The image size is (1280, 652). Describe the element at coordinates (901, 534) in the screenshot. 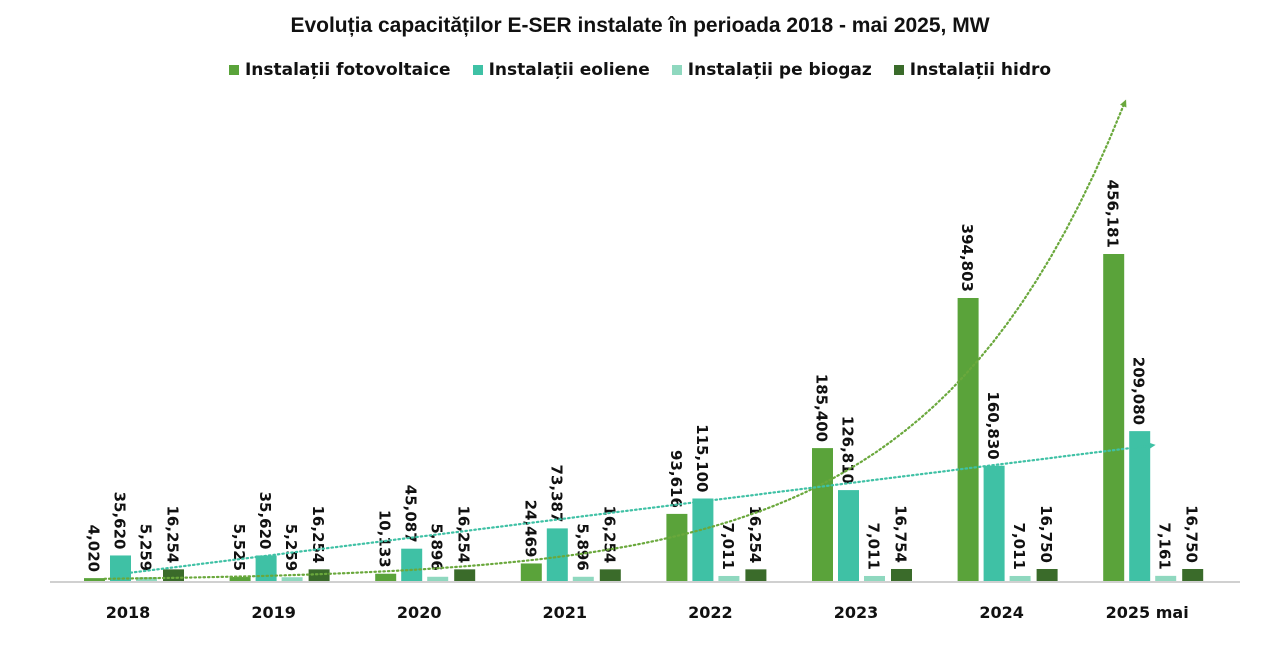

I see `data-label: 16,754` at that location.